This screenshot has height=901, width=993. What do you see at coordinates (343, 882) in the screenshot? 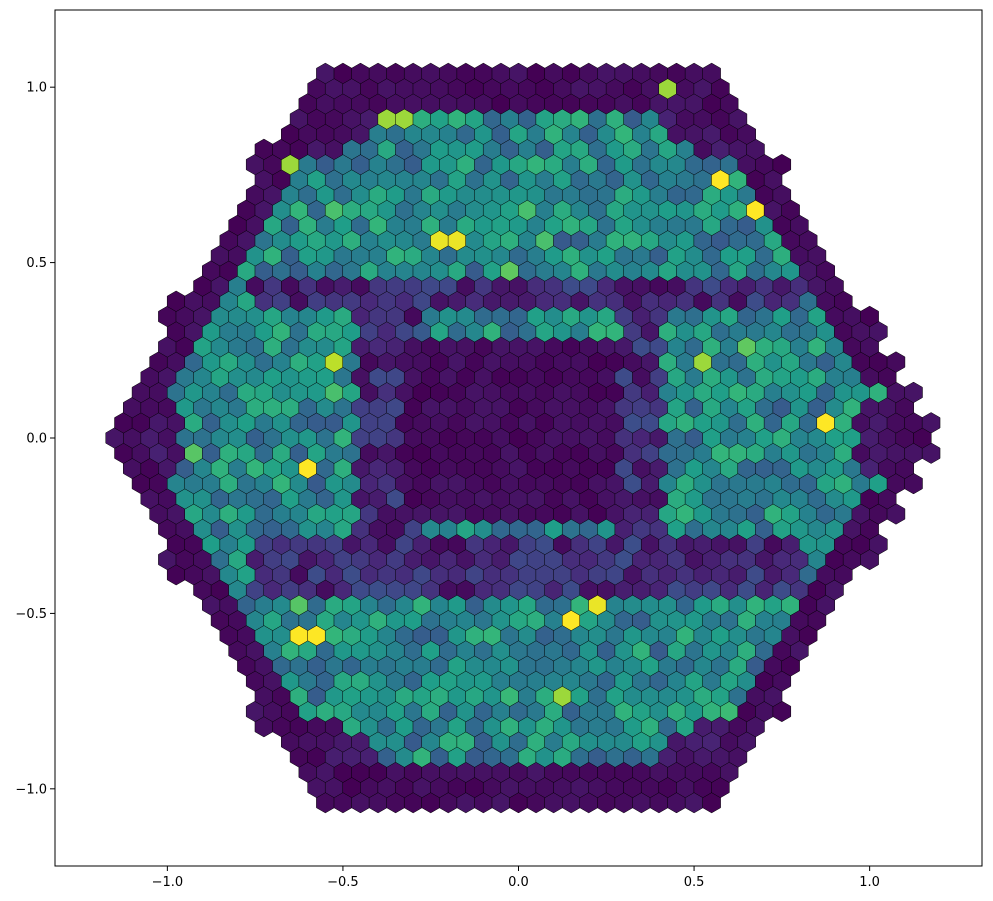
I see `x-tick-label: −0.5` at bounding box center [343, 882].